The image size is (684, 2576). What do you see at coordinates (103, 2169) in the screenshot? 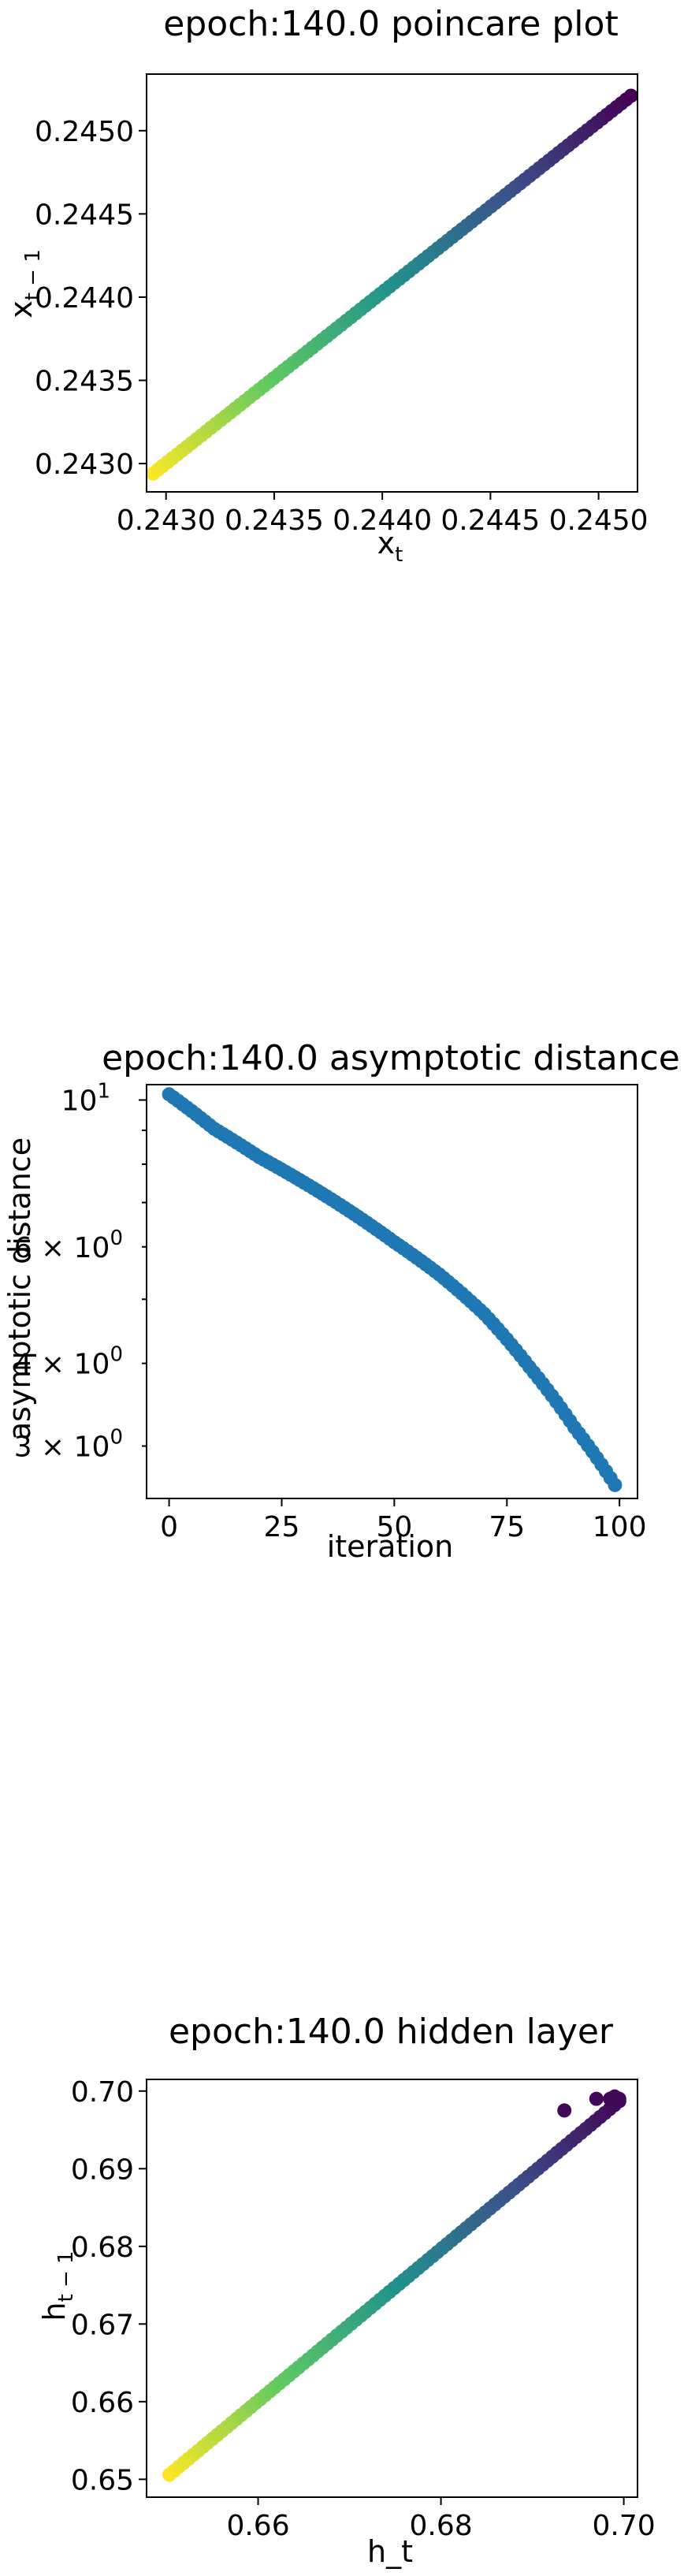
I see `y-tick-label: 0.69` at bounding box center [103, 2169].